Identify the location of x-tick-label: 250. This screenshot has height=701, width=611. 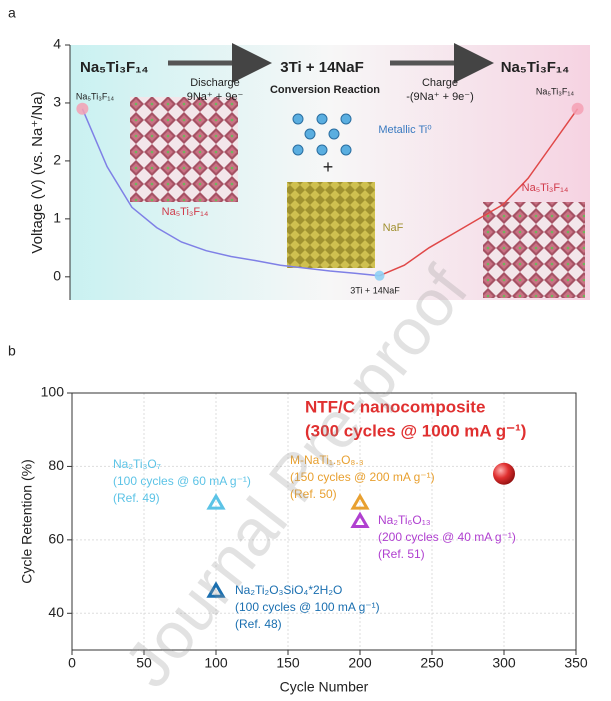
(432, 663).